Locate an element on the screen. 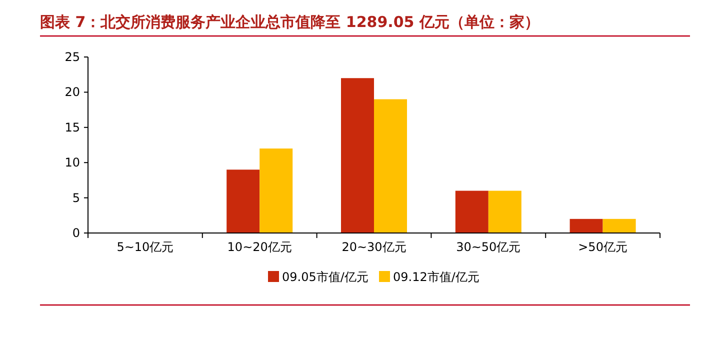 The image size is (711, 342). y-tick-label: 5 is located at coordinates (76, 197).